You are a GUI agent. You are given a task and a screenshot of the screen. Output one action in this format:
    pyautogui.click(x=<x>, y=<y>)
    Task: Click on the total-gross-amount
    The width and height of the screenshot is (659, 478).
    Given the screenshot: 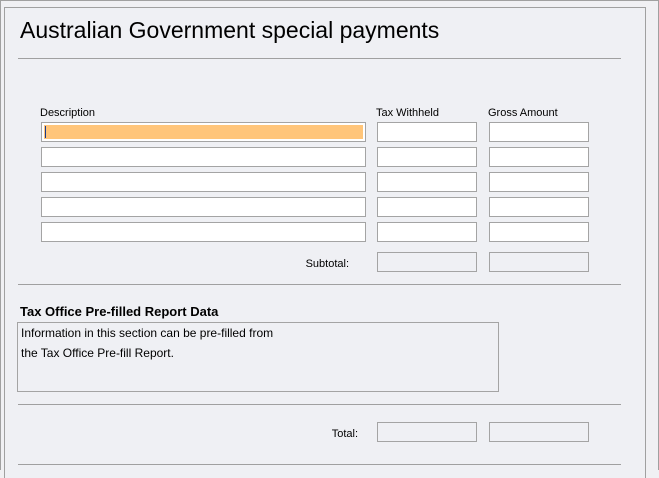 What is the action you would take?
    pyautogui.click(x=539, y=432)
    